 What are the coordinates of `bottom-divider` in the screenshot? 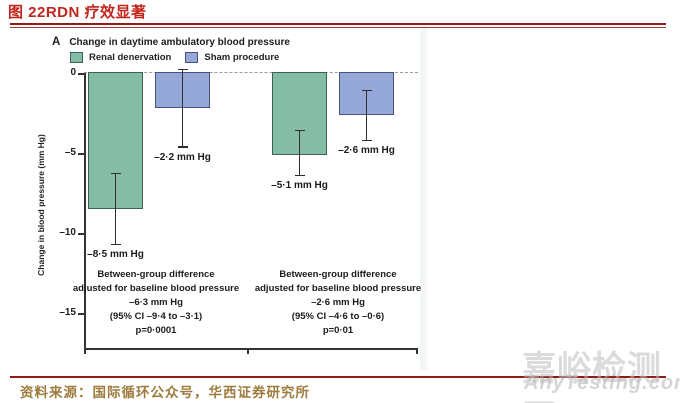 It's located at (338, 377).